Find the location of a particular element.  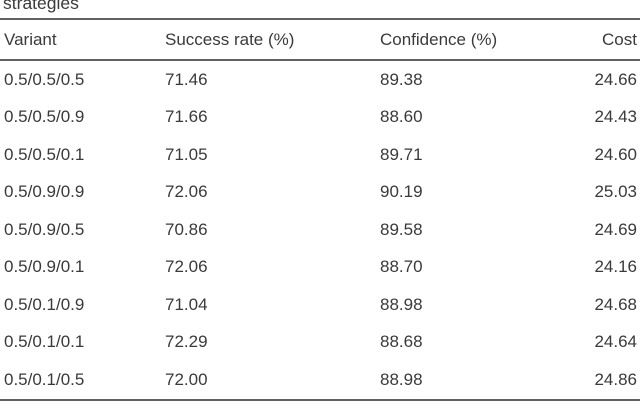

cost-cell: 24.68 is located at coordinates (615, 304).